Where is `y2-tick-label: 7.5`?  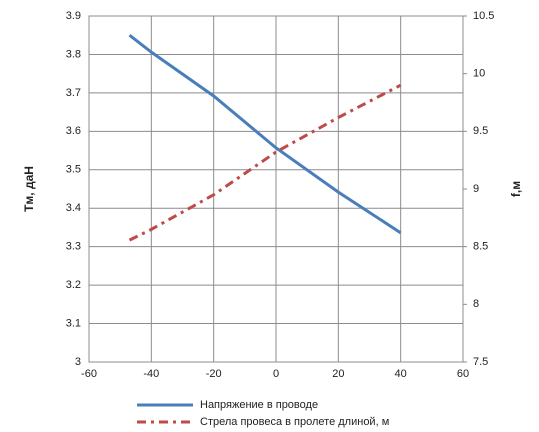
y2-tick-label: 7.5 is located at coordinates (480, 362).